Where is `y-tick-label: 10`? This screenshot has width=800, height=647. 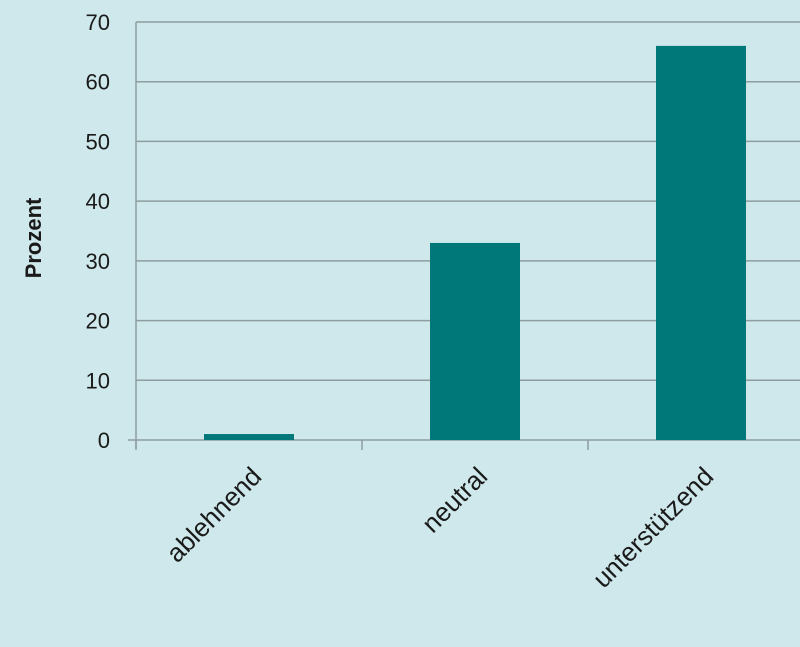 y-tick-label: 10 is located at coordinates (98, 380).